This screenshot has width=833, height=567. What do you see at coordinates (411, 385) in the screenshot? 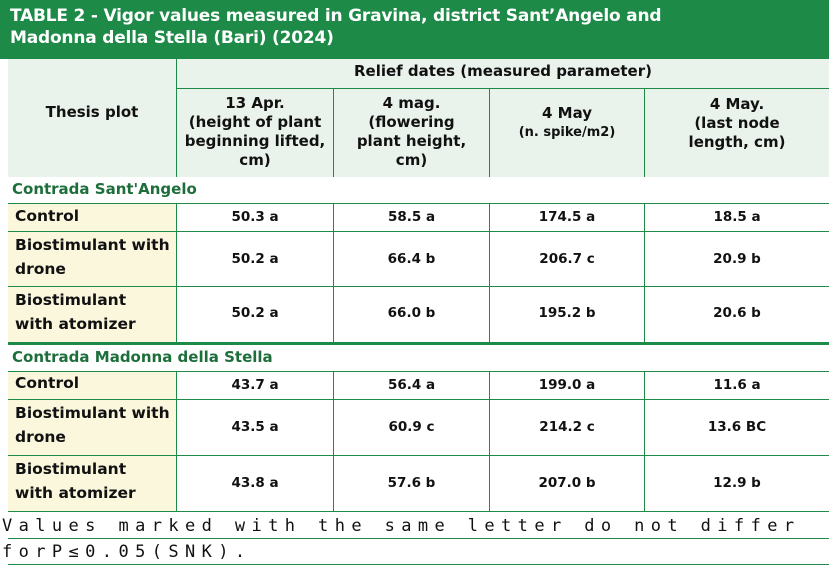
I see `table-cell: 56.4 a` at bounding box center [411, 385].